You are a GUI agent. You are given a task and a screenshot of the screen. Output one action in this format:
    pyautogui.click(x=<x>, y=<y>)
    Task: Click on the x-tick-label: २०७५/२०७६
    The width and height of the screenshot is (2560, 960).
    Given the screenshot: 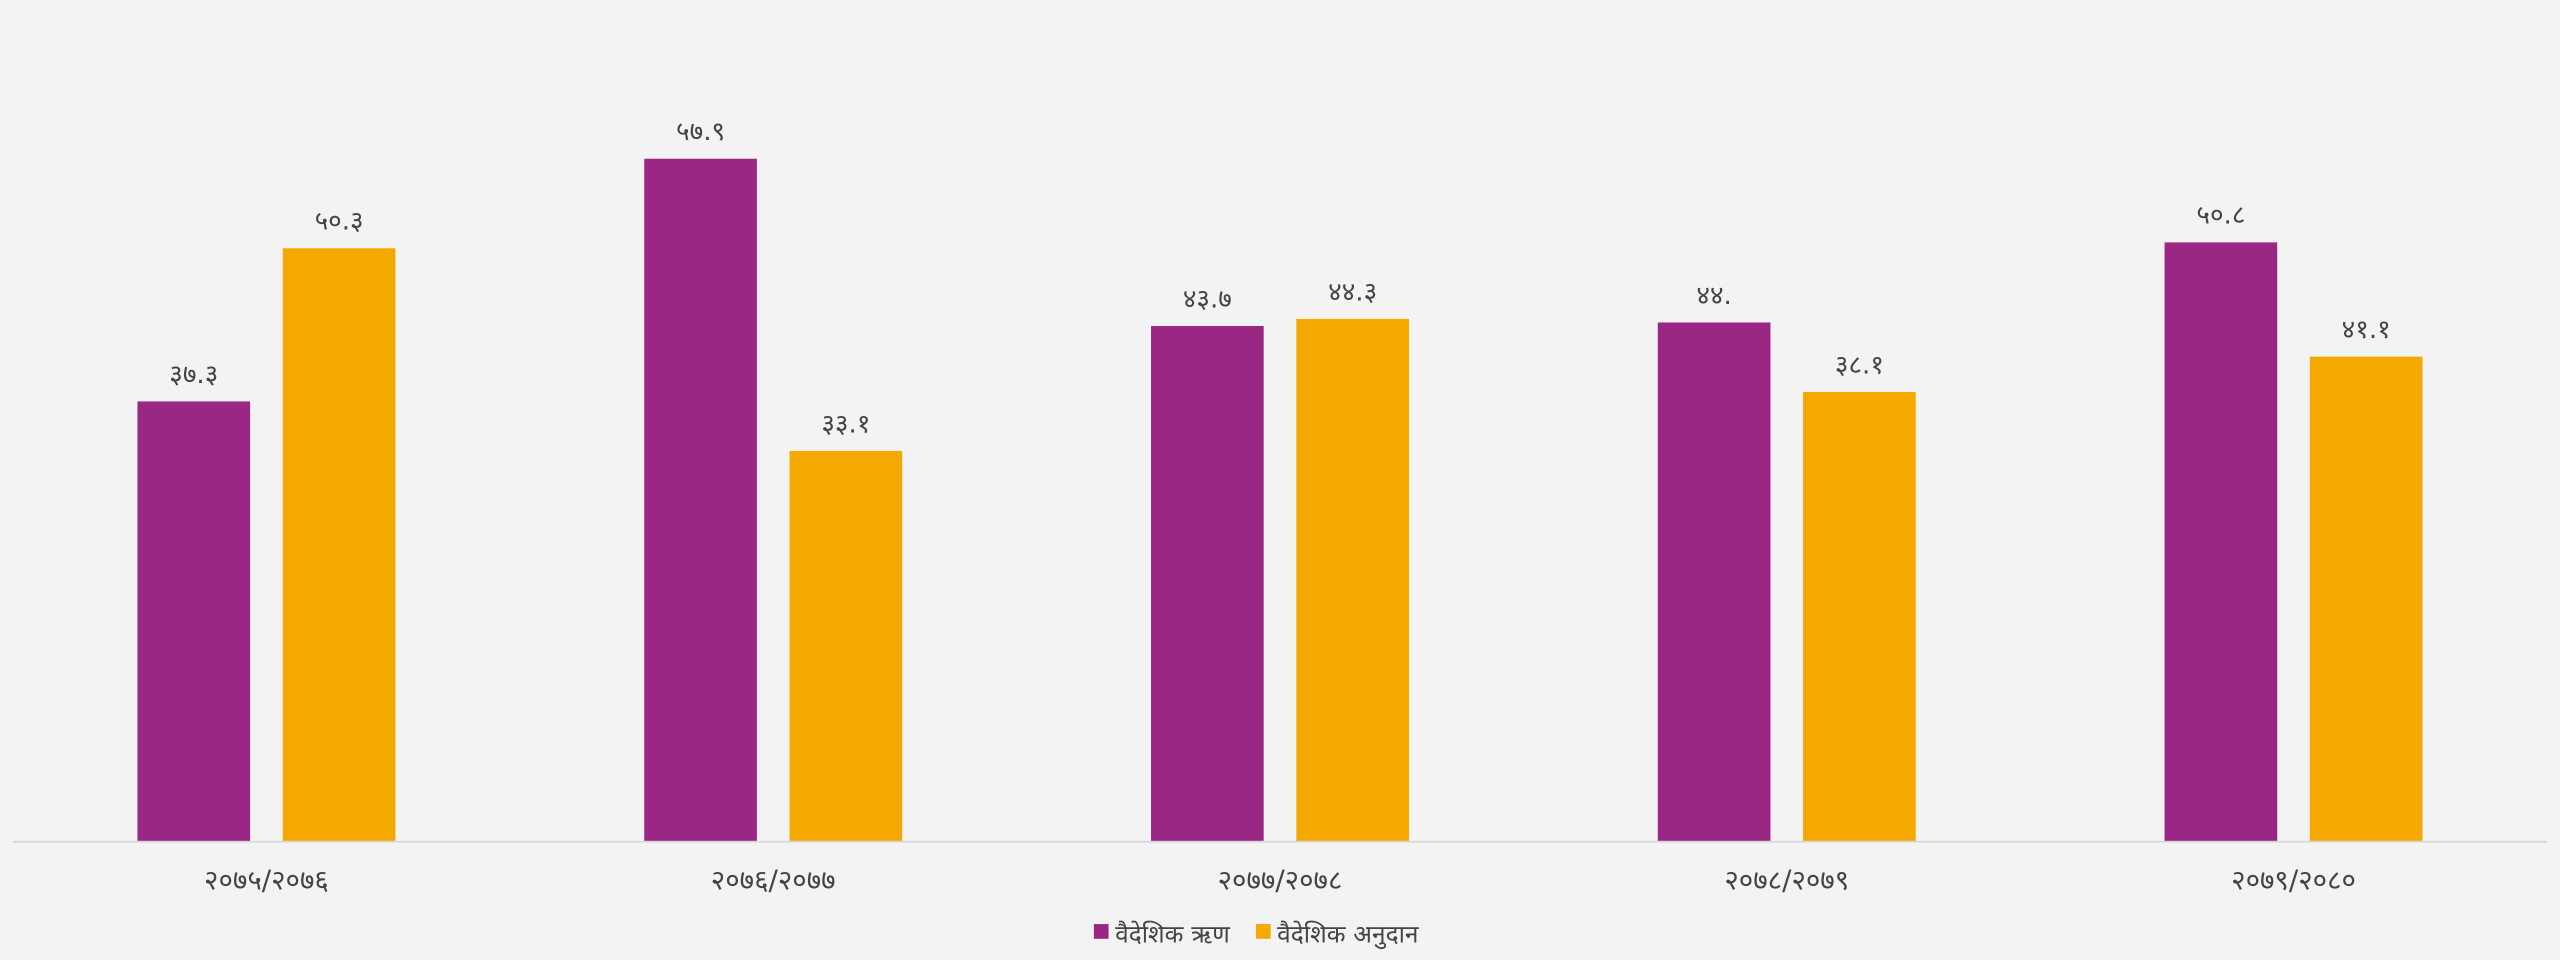 What is the action you would take?
    pyautogui.click(x=266, y=880)
    